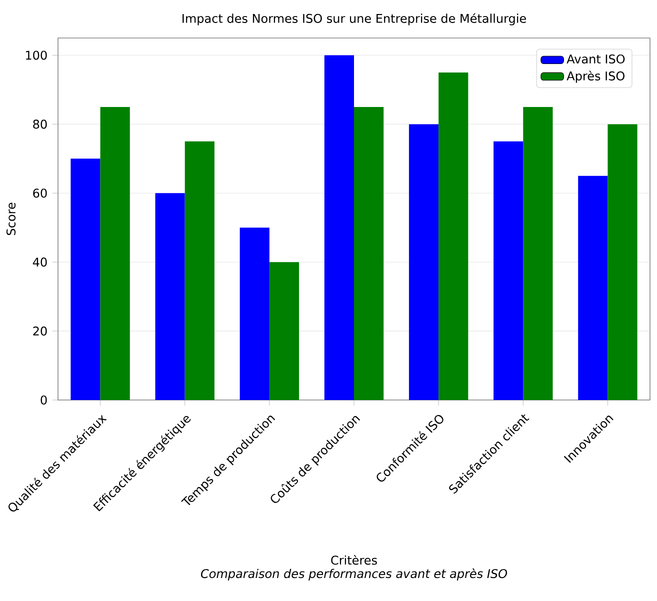 This screenshot has width=657, height=601. I want to click on y-tick-label: 80, so click(40, 124).